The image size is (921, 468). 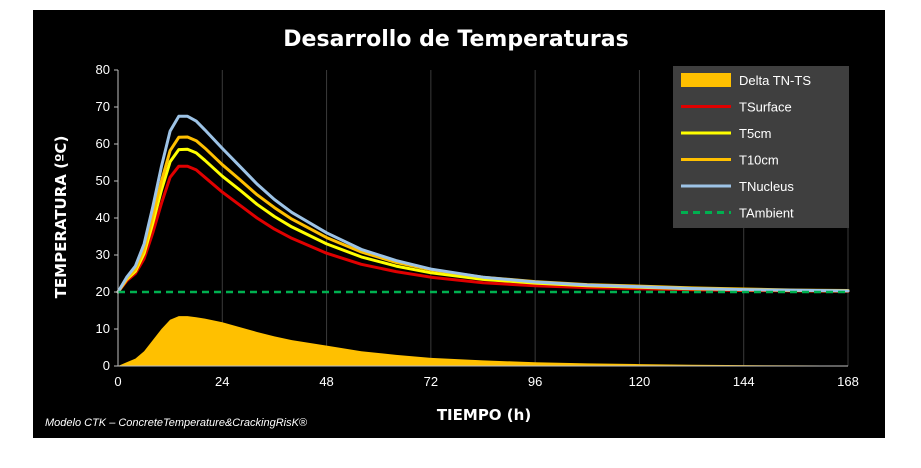 I want to click on y-tick-label: 80, so click(x=103, y=69).